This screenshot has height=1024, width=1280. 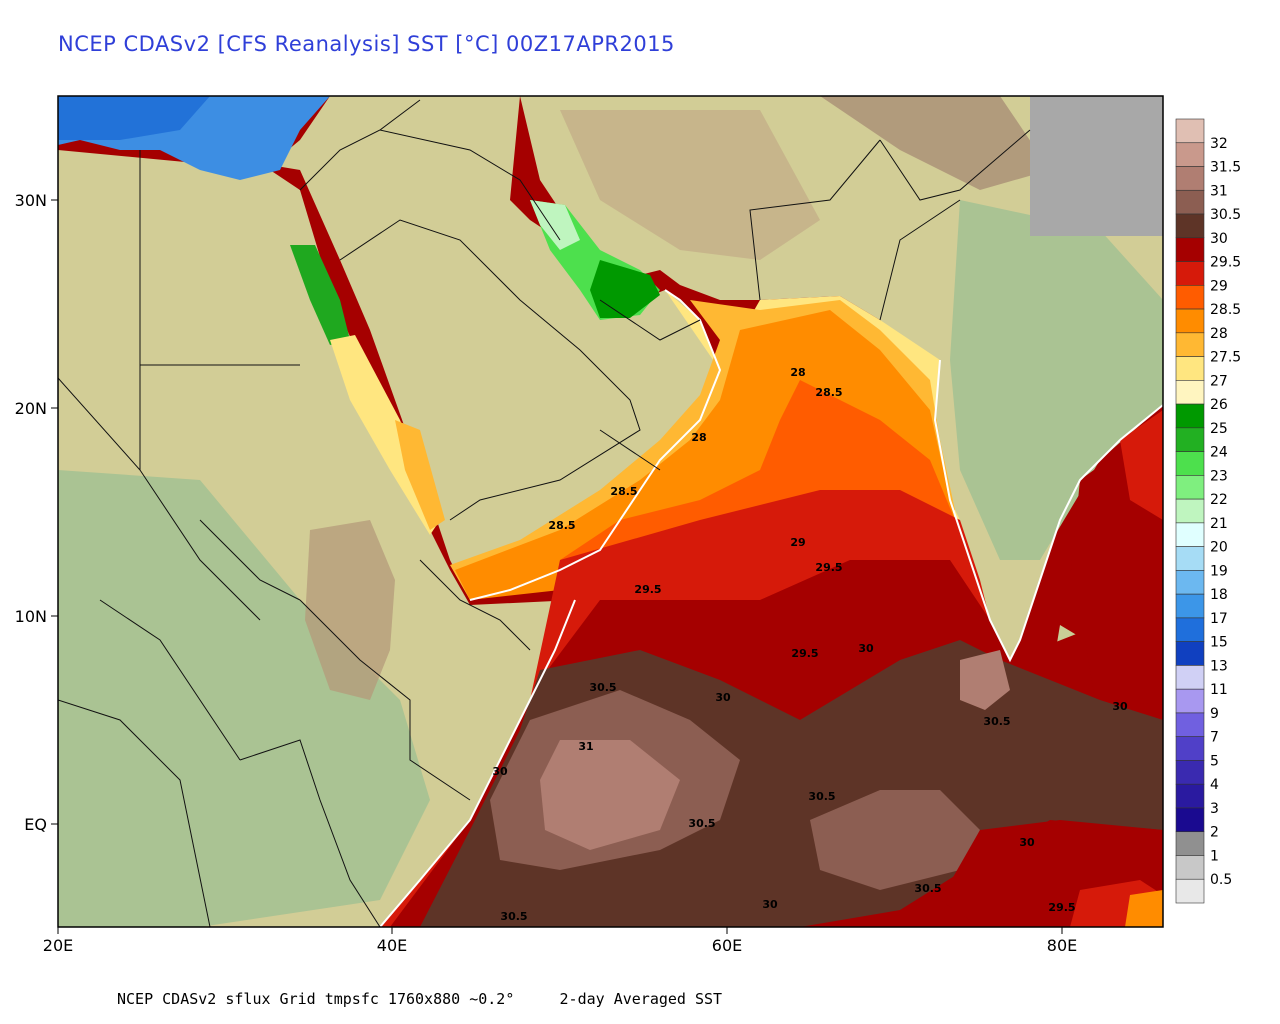 I want to click on sst-31-band-east, so click(x=895, y=840).